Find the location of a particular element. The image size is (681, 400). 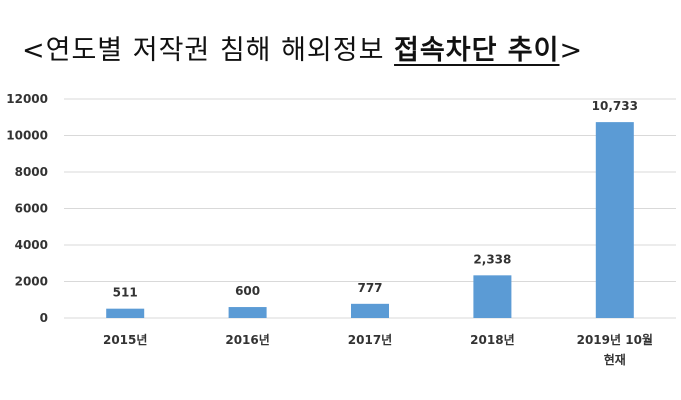

title-open: < is located at coordinates (34, 50).